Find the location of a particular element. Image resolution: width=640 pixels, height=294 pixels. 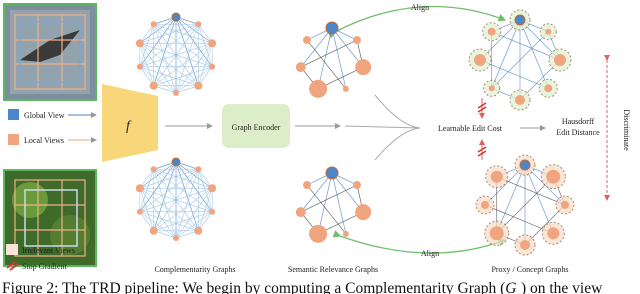

align-label: Align is located at coordinates (430, 253).